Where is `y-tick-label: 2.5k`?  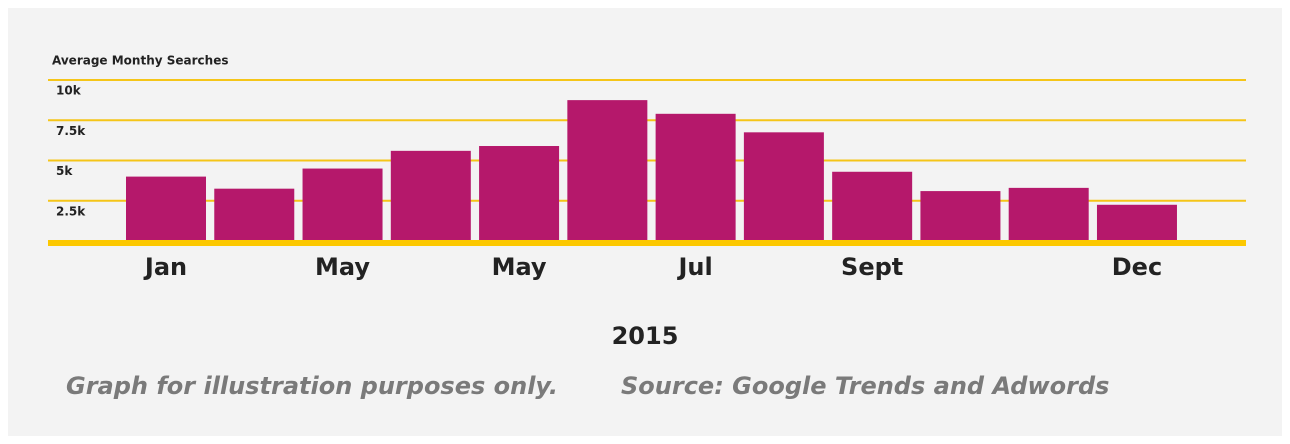
y-tick-label: 2.5k is located at coordinates (71, 211).